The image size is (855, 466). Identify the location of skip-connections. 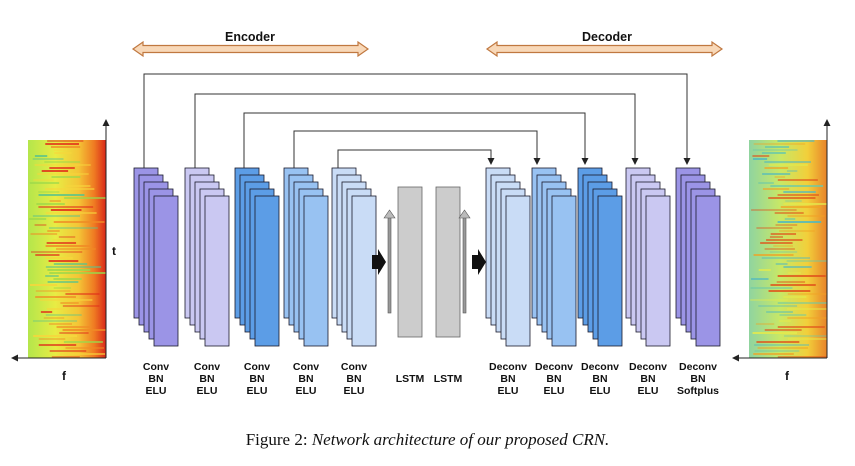
(417, 121).